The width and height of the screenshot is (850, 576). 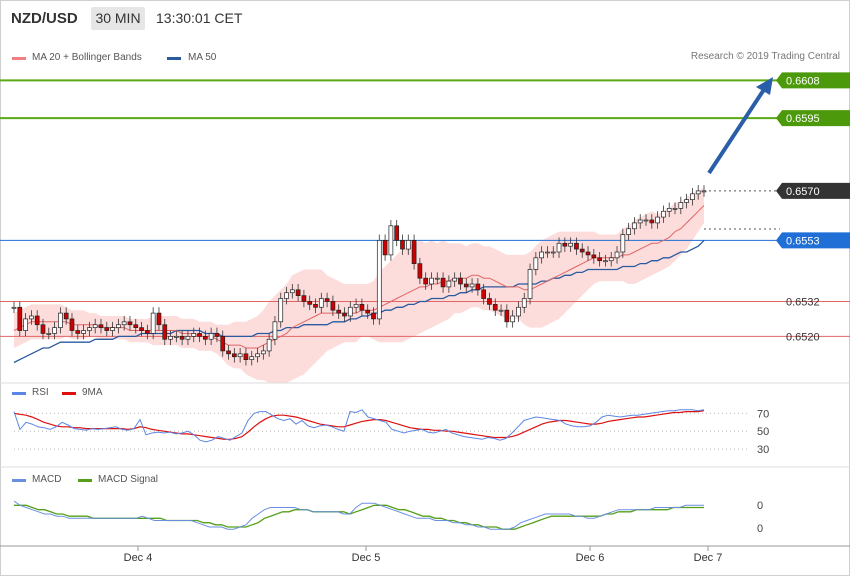 What do you see at coordinates (19, 393) in the screenshot?
I see `legend-rsi-swatch` at bounding box center [19, 393].